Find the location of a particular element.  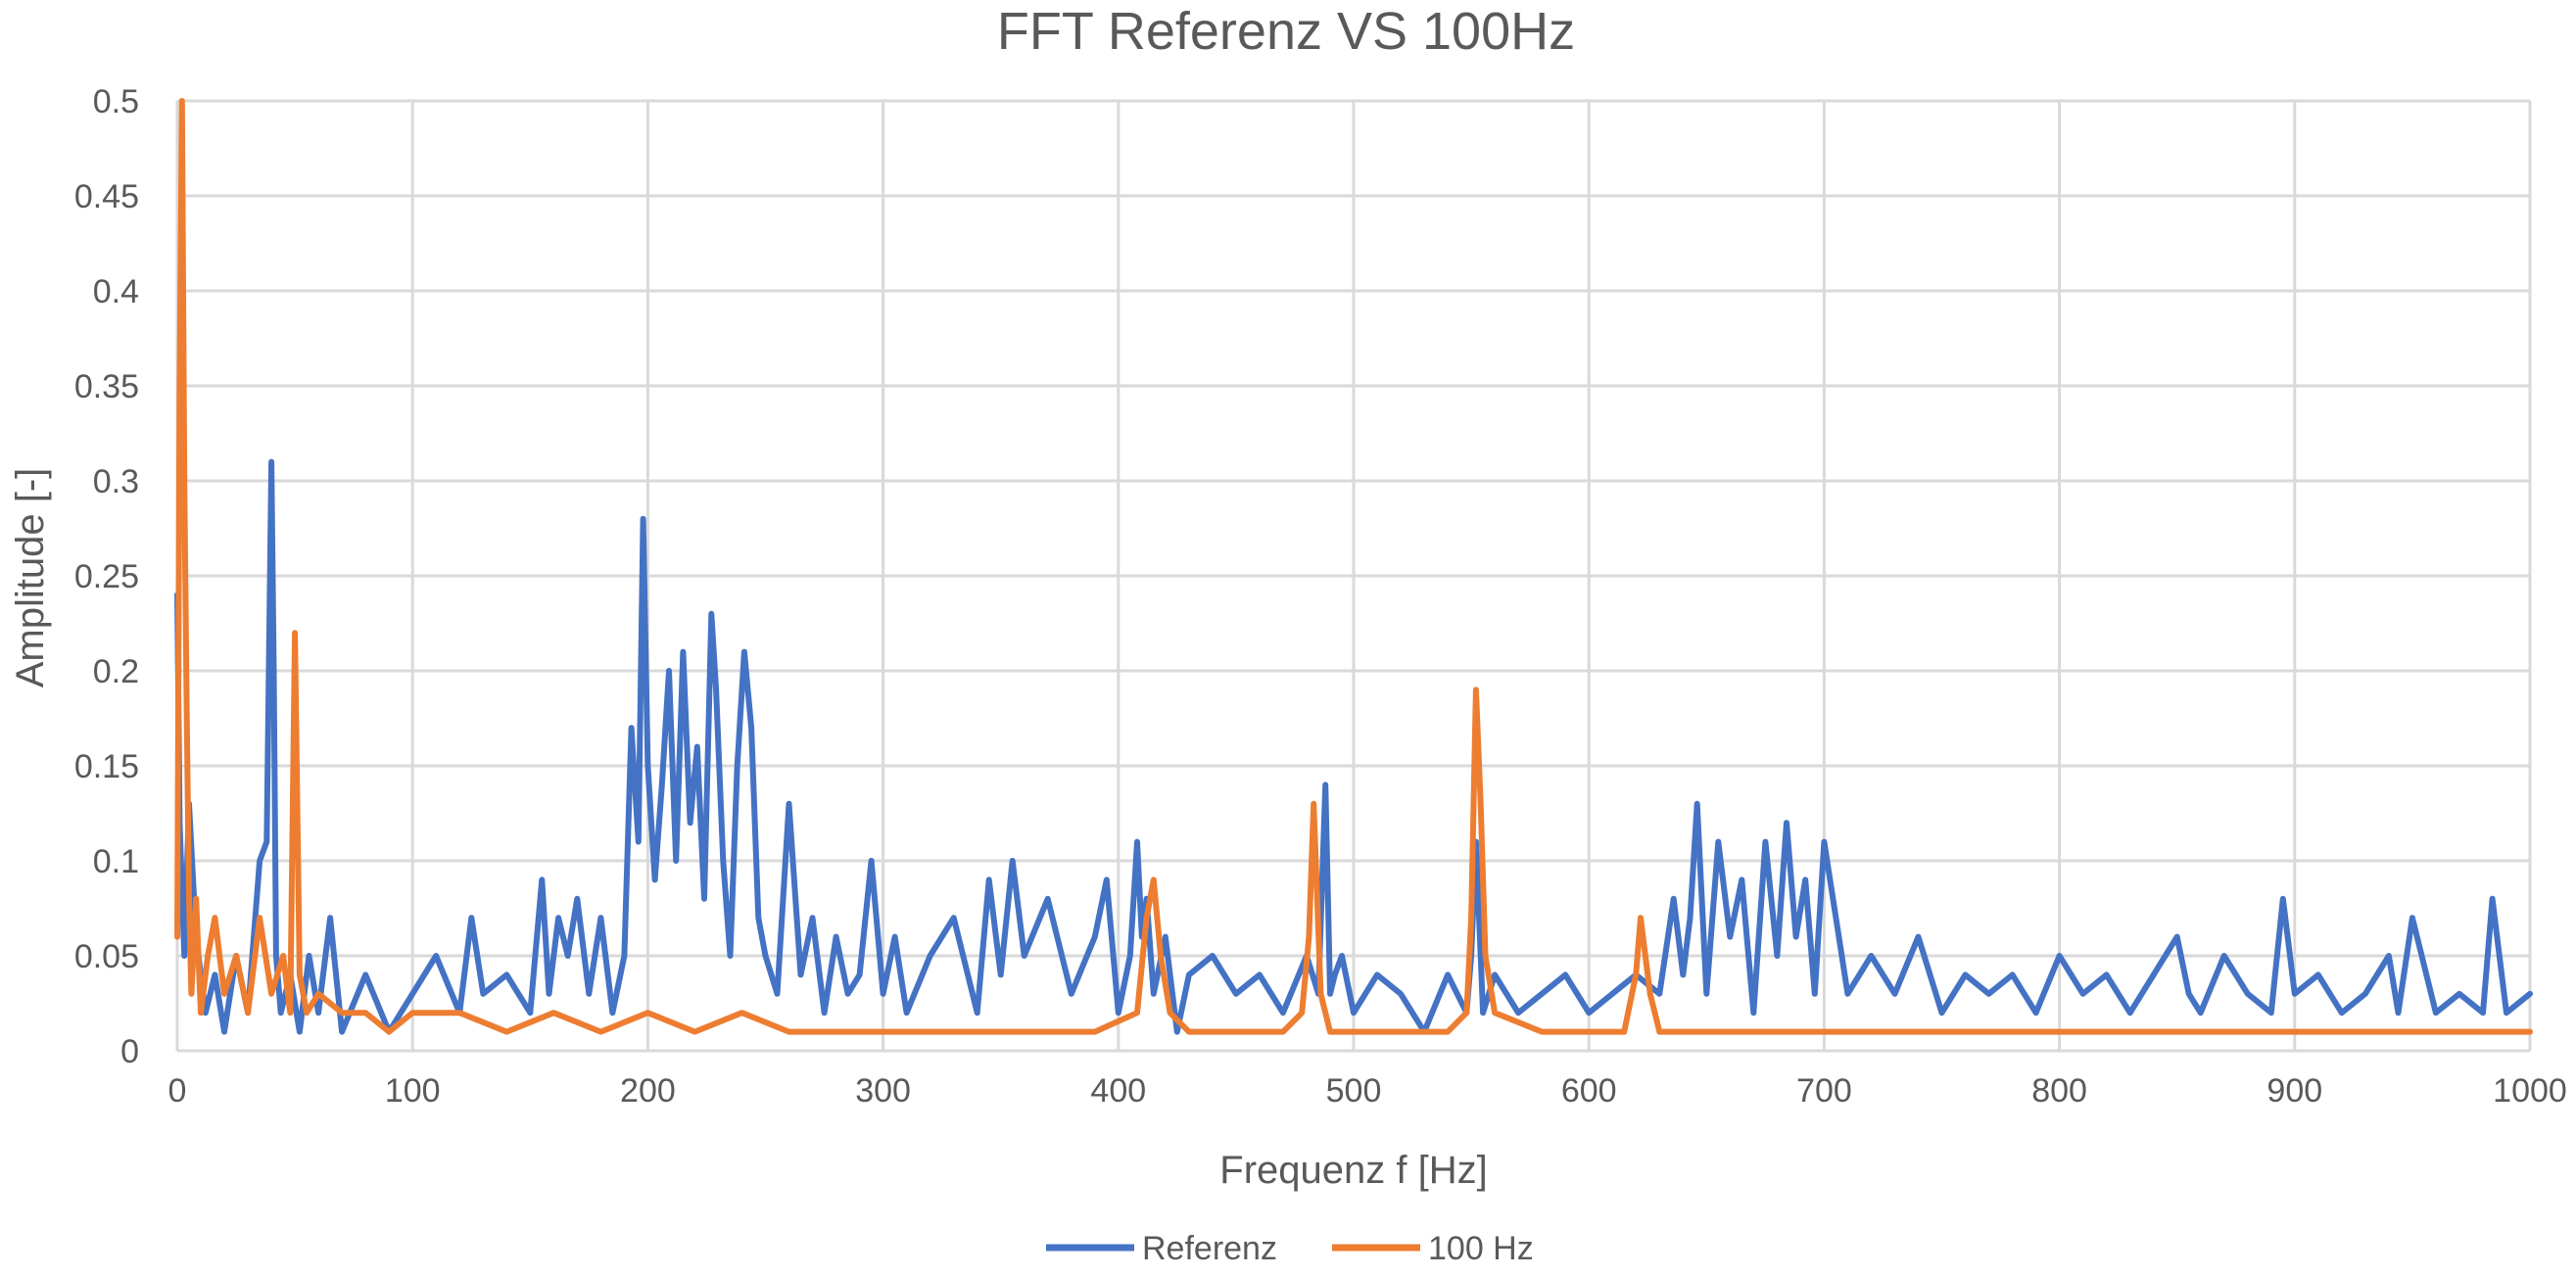

x-tick-label-5: 500 is located at coordinates (1354, 1091).